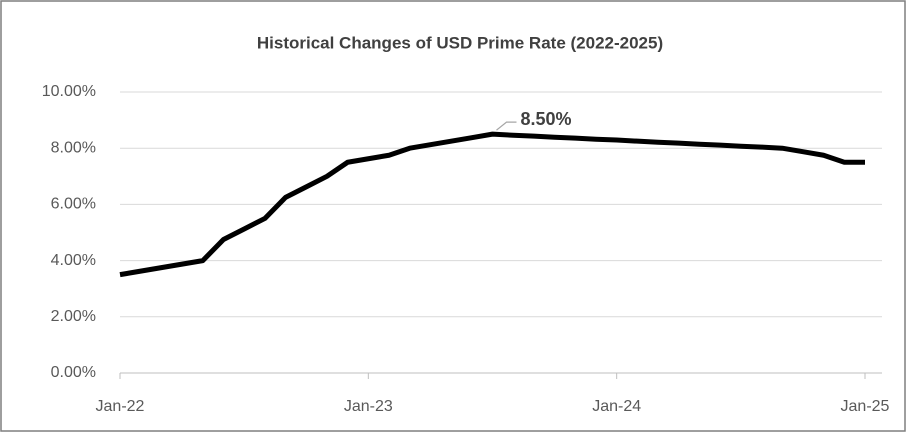  I want to click on y-tick-label: 2.00%, so click(73, 316).